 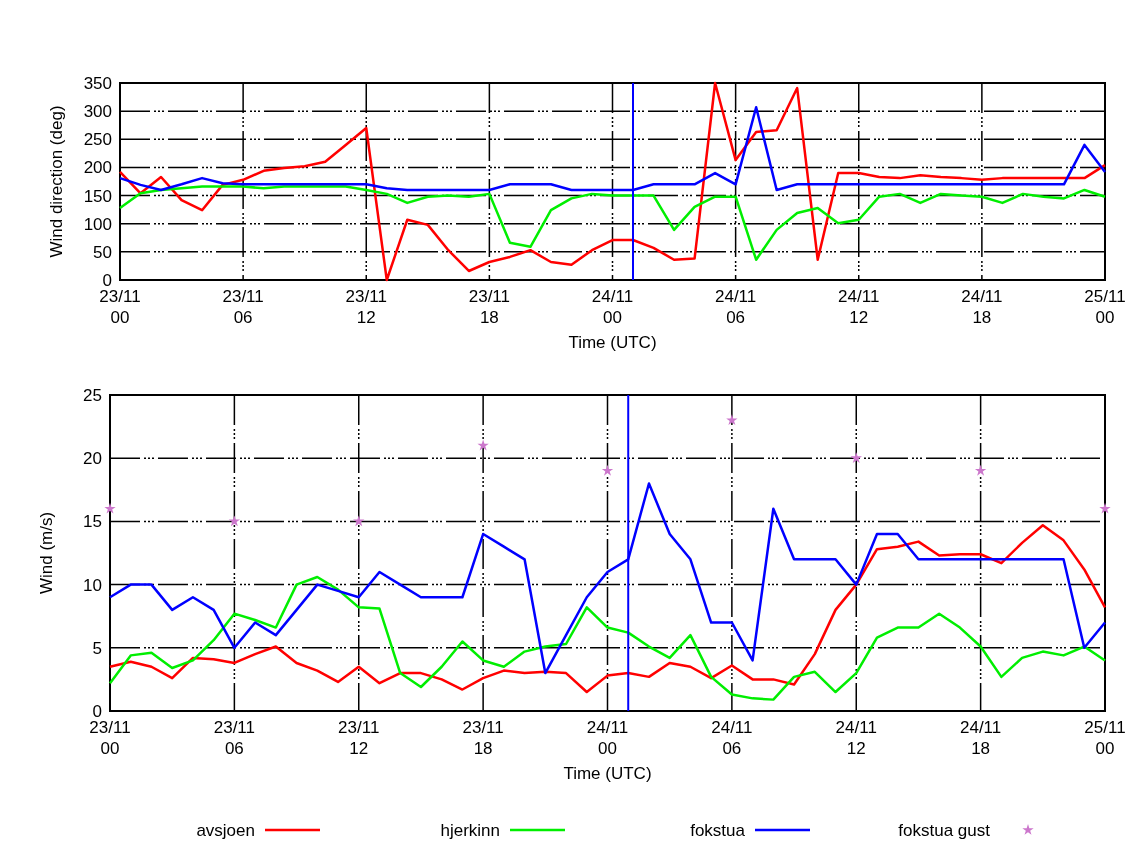 I want to click on y-tick-label: 10, so click(x=92, y=585).